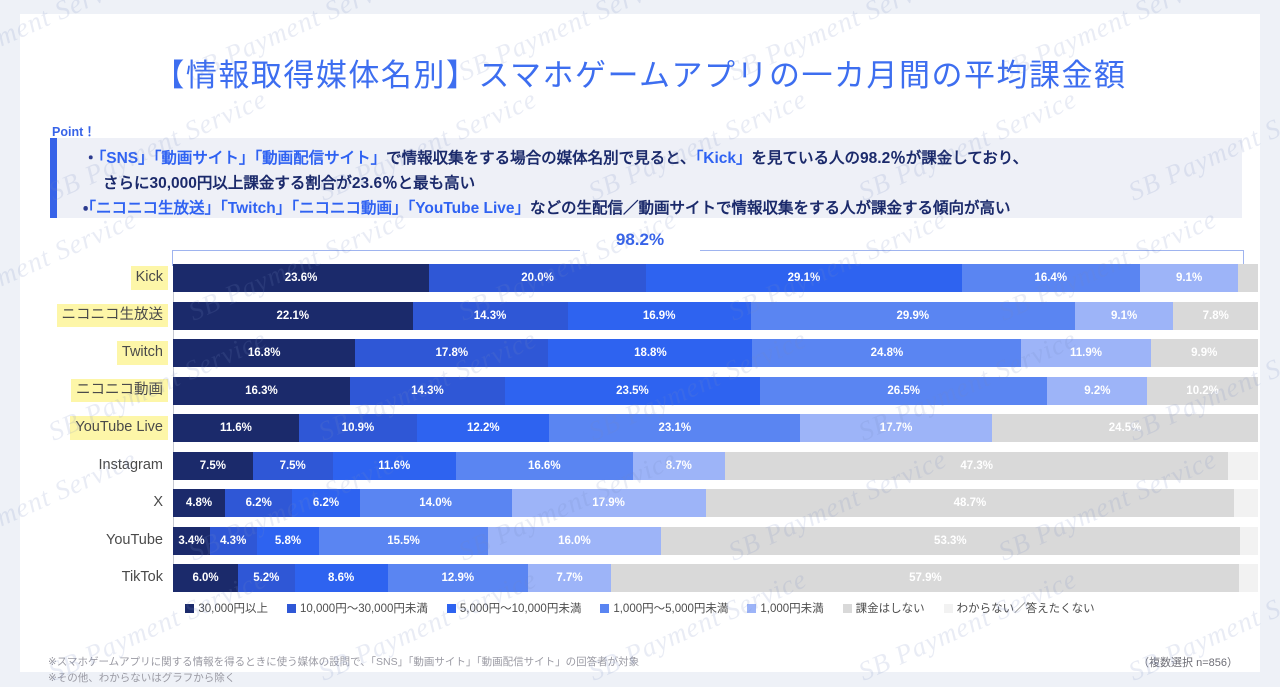 The width and height of the screenshot is (1280, 687). What do you see at coordinates (288, 540) in the screenshot?
I see `bar-segment: 5.8%` at bounding box center [288, 540].